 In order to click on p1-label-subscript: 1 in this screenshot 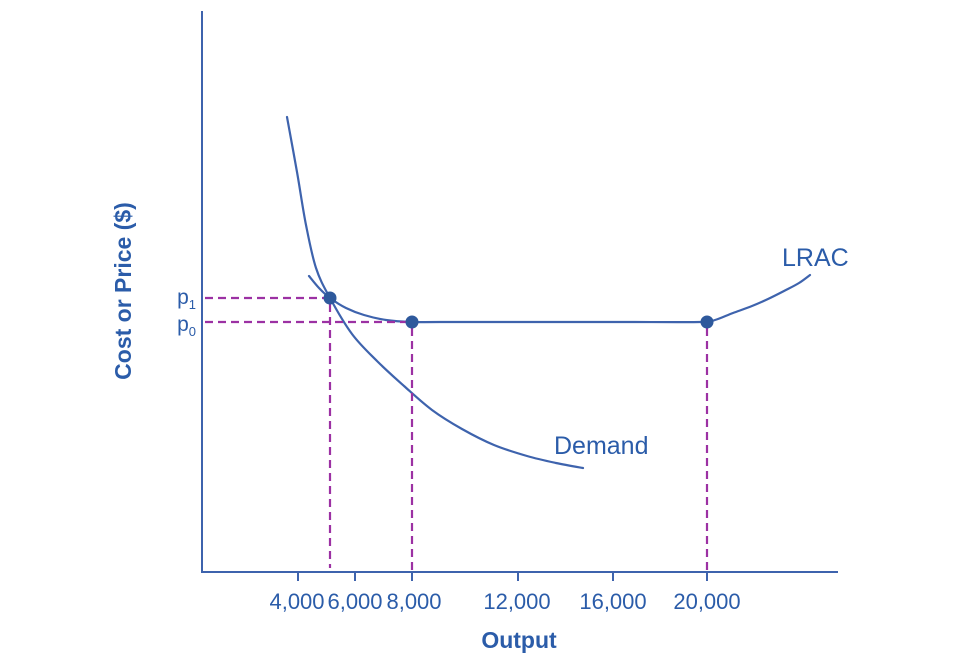, I will do `click(192, 304)`.